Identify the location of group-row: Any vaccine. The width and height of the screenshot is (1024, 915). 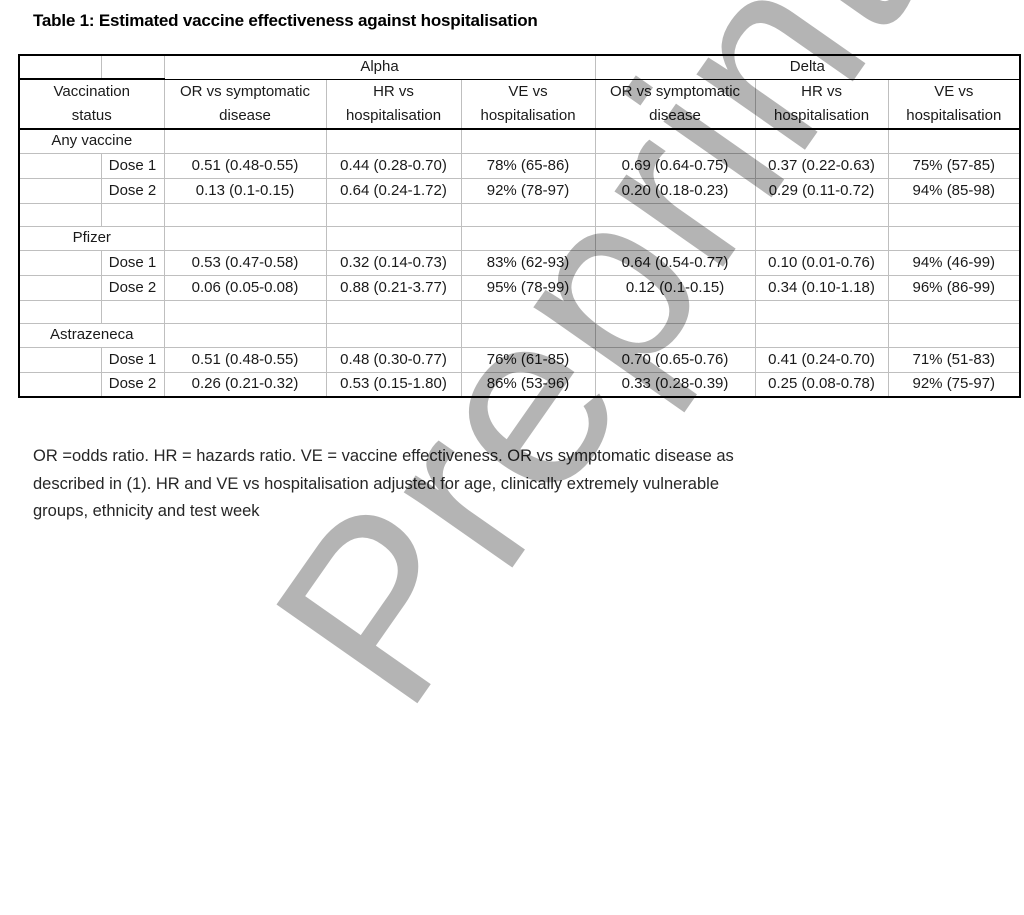
(519, 141).